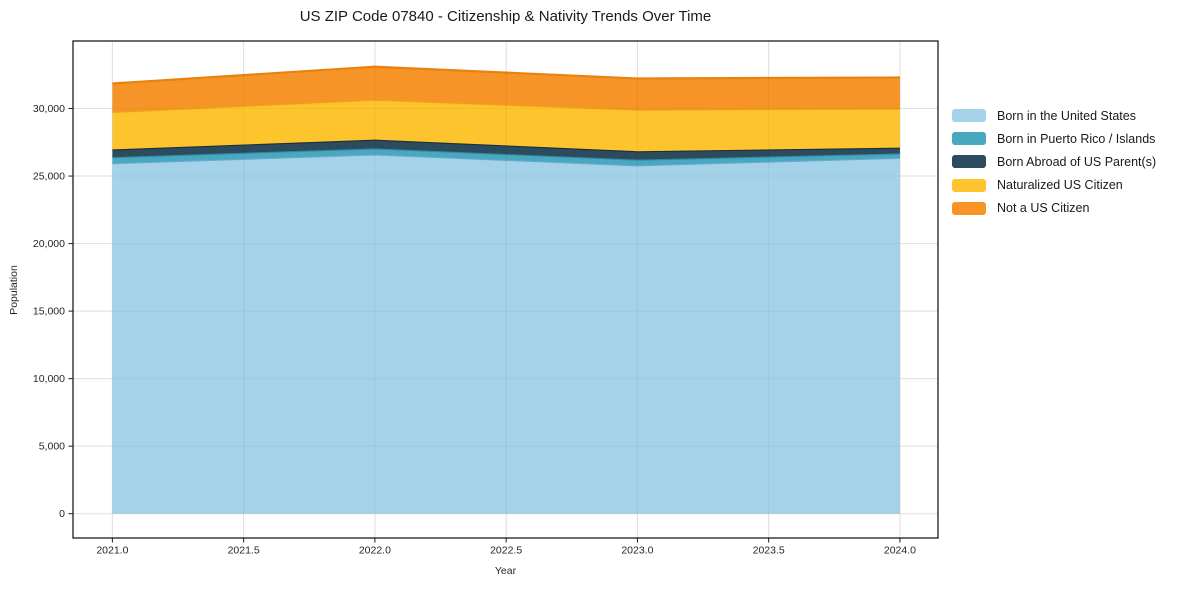  What do you see at coordinates (969, 162) in the screenshot?
I see `legend-swatch-born-abroad` at bounding box center [969, 162].